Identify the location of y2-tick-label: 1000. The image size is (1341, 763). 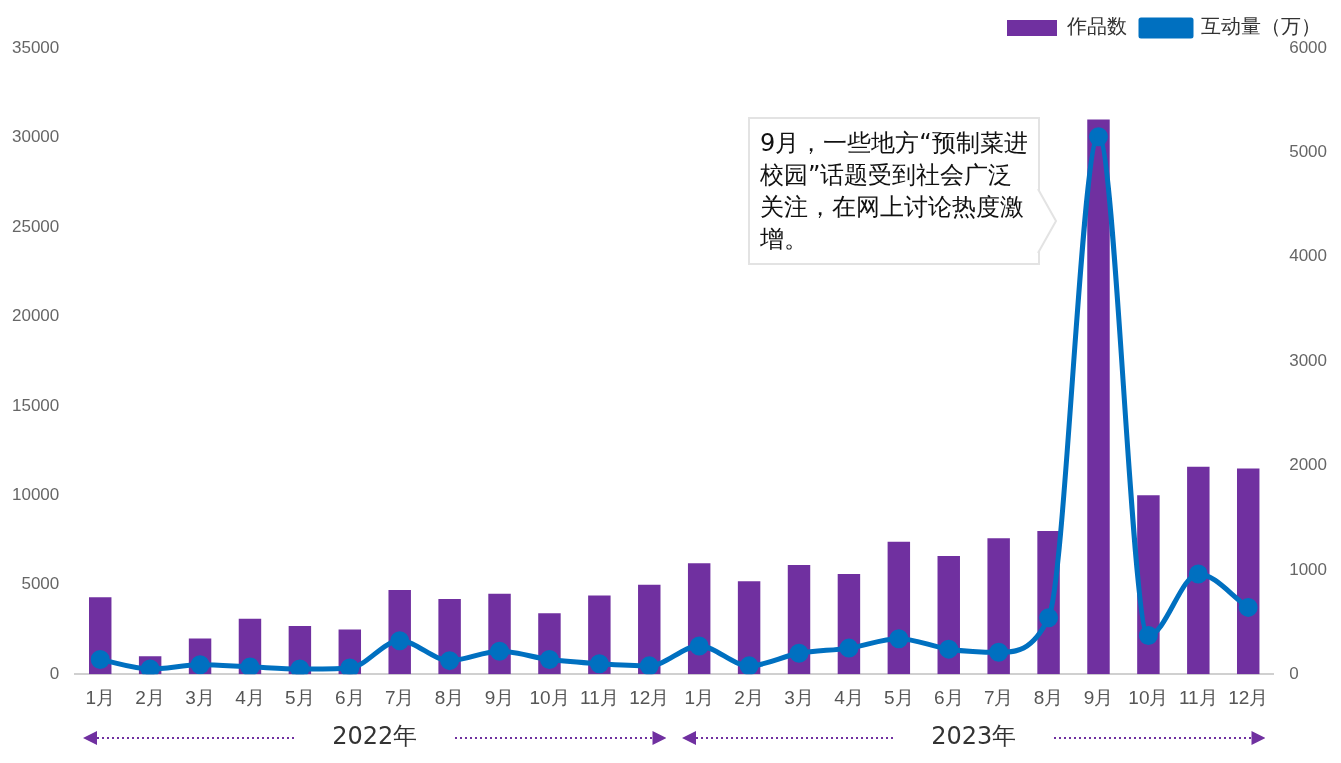
(1308, 569).